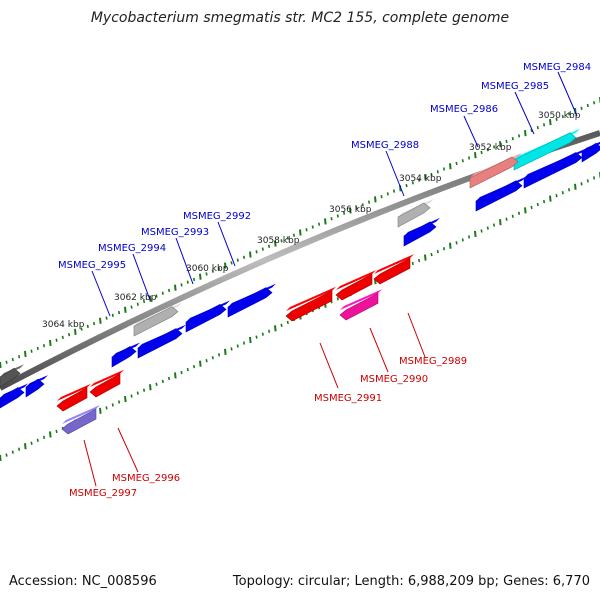 This screenshot has height=600, width=600. What do you see at coordinates (464, 109) in the screenshot?
I see `gene-label-msmeg-2986: MSMEG_2986` at bounding box center [464, 109].